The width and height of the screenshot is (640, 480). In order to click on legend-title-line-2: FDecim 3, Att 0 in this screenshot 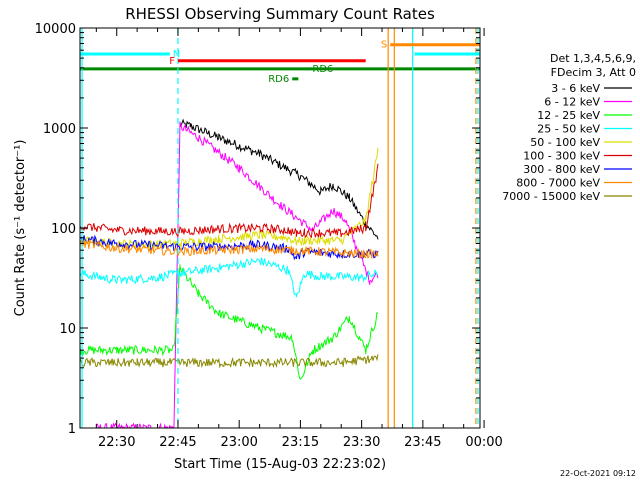, I will do `click(593, 72)`.